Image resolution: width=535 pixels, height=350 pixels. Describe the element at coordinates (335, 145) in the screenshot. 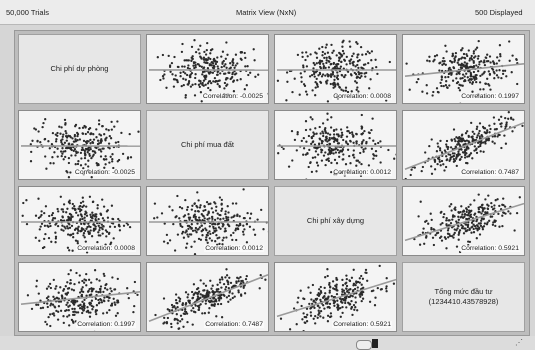

I see `scatter-cell-1-2: Correlation: 0.0012` at that location.